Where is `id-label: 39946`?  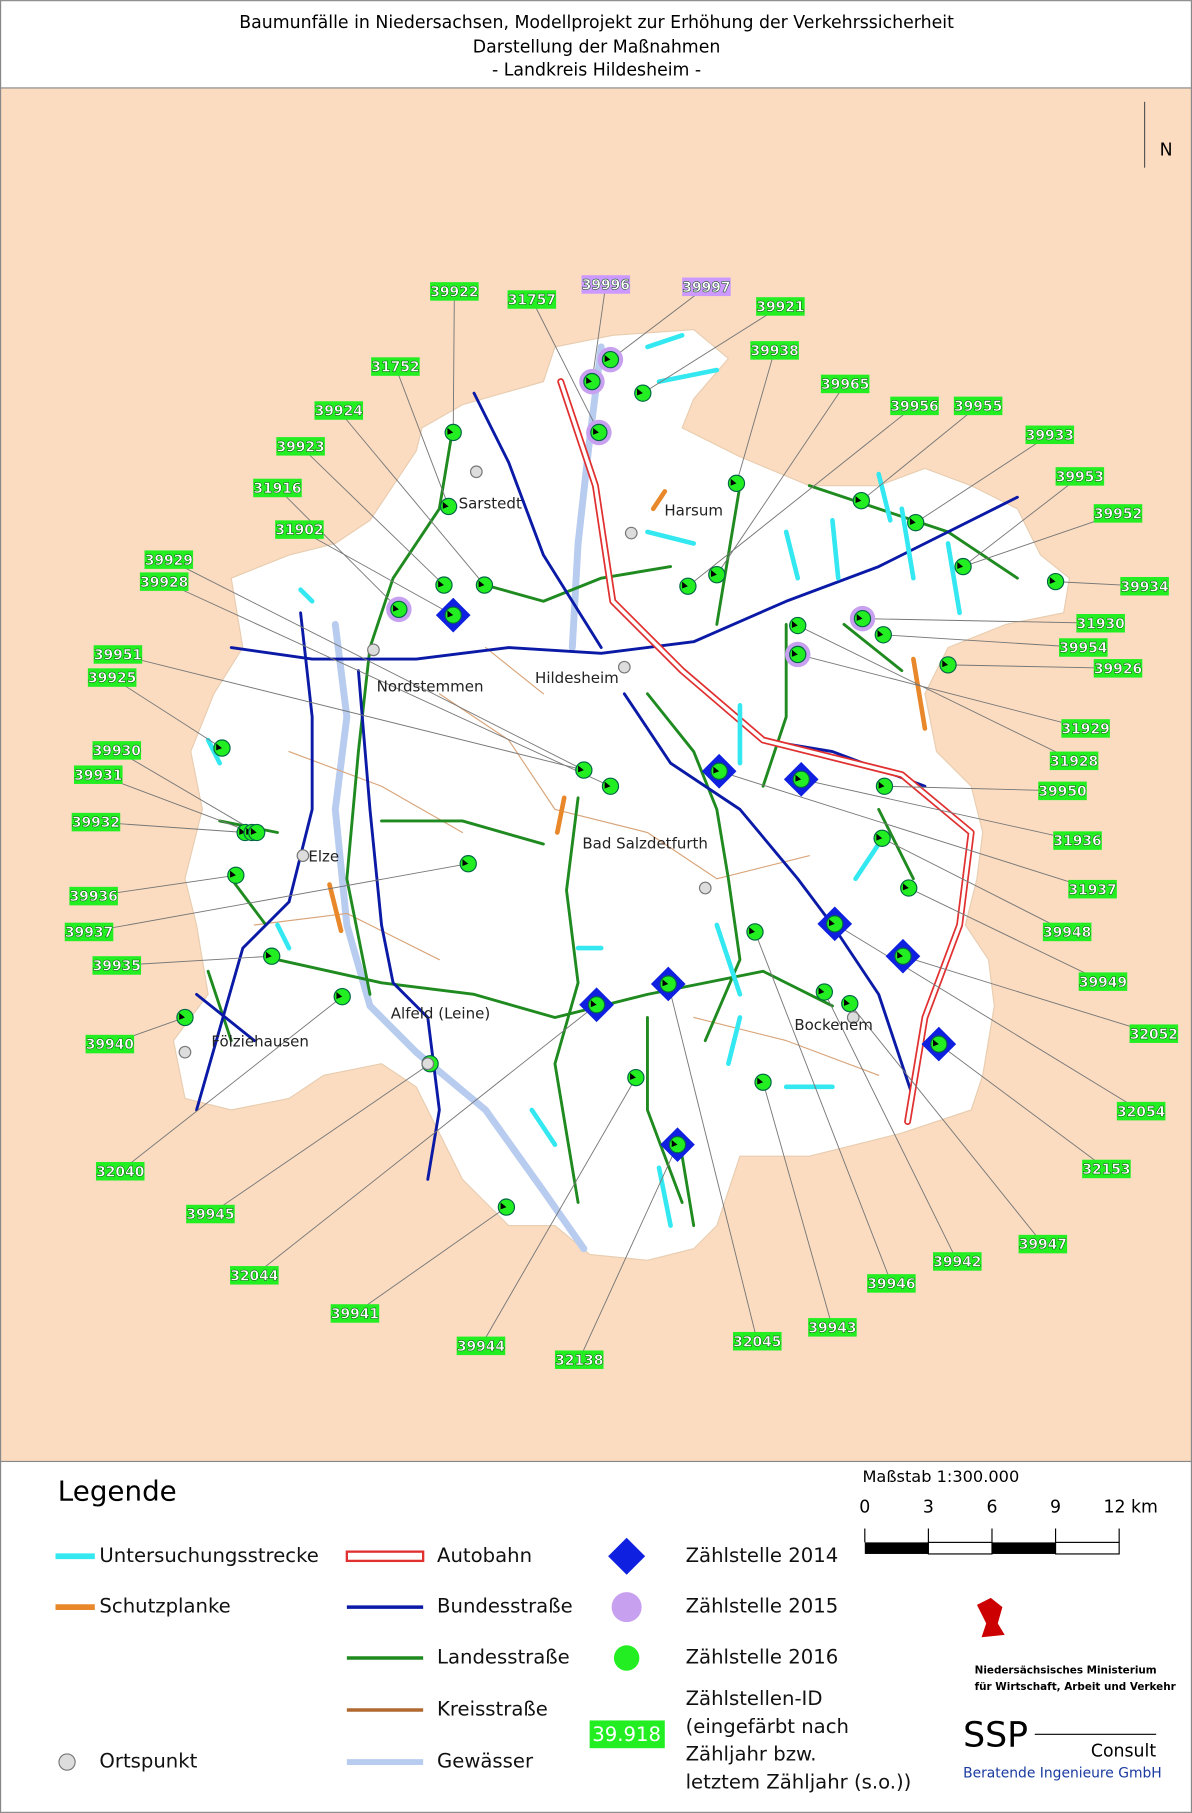
id-label: 39946 is located at coordinates (891, 1285).